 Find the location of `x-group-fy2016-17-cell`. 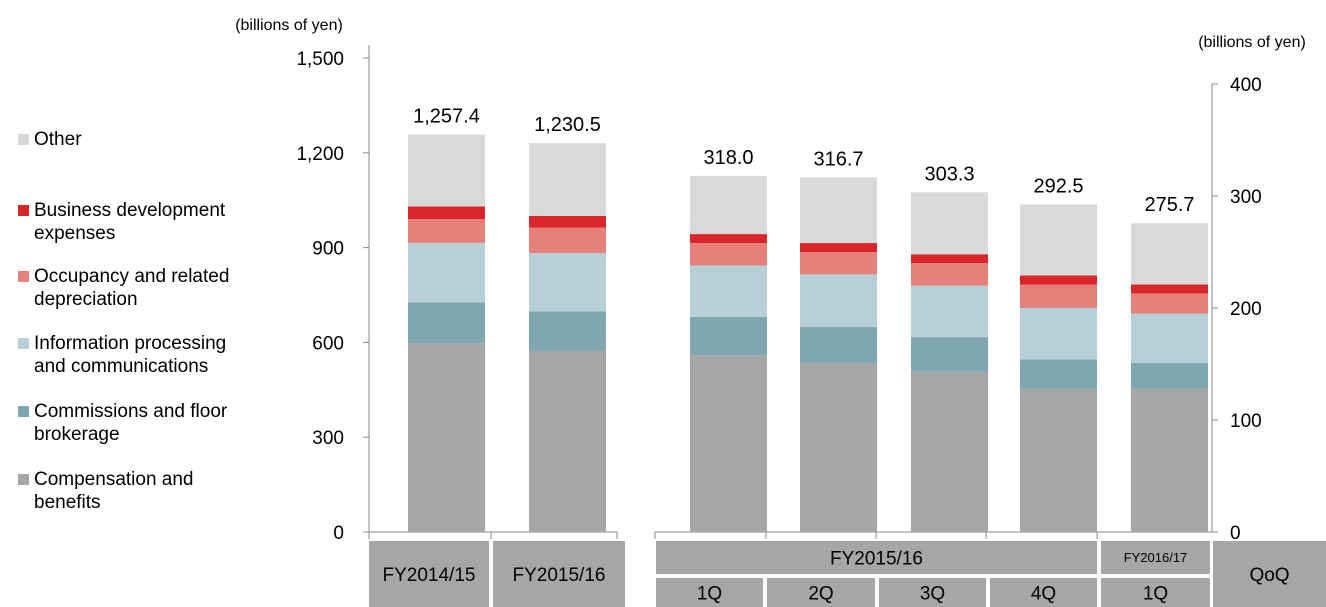

x-group-fy2016-17-cell is located at coordinates (1155, 557).